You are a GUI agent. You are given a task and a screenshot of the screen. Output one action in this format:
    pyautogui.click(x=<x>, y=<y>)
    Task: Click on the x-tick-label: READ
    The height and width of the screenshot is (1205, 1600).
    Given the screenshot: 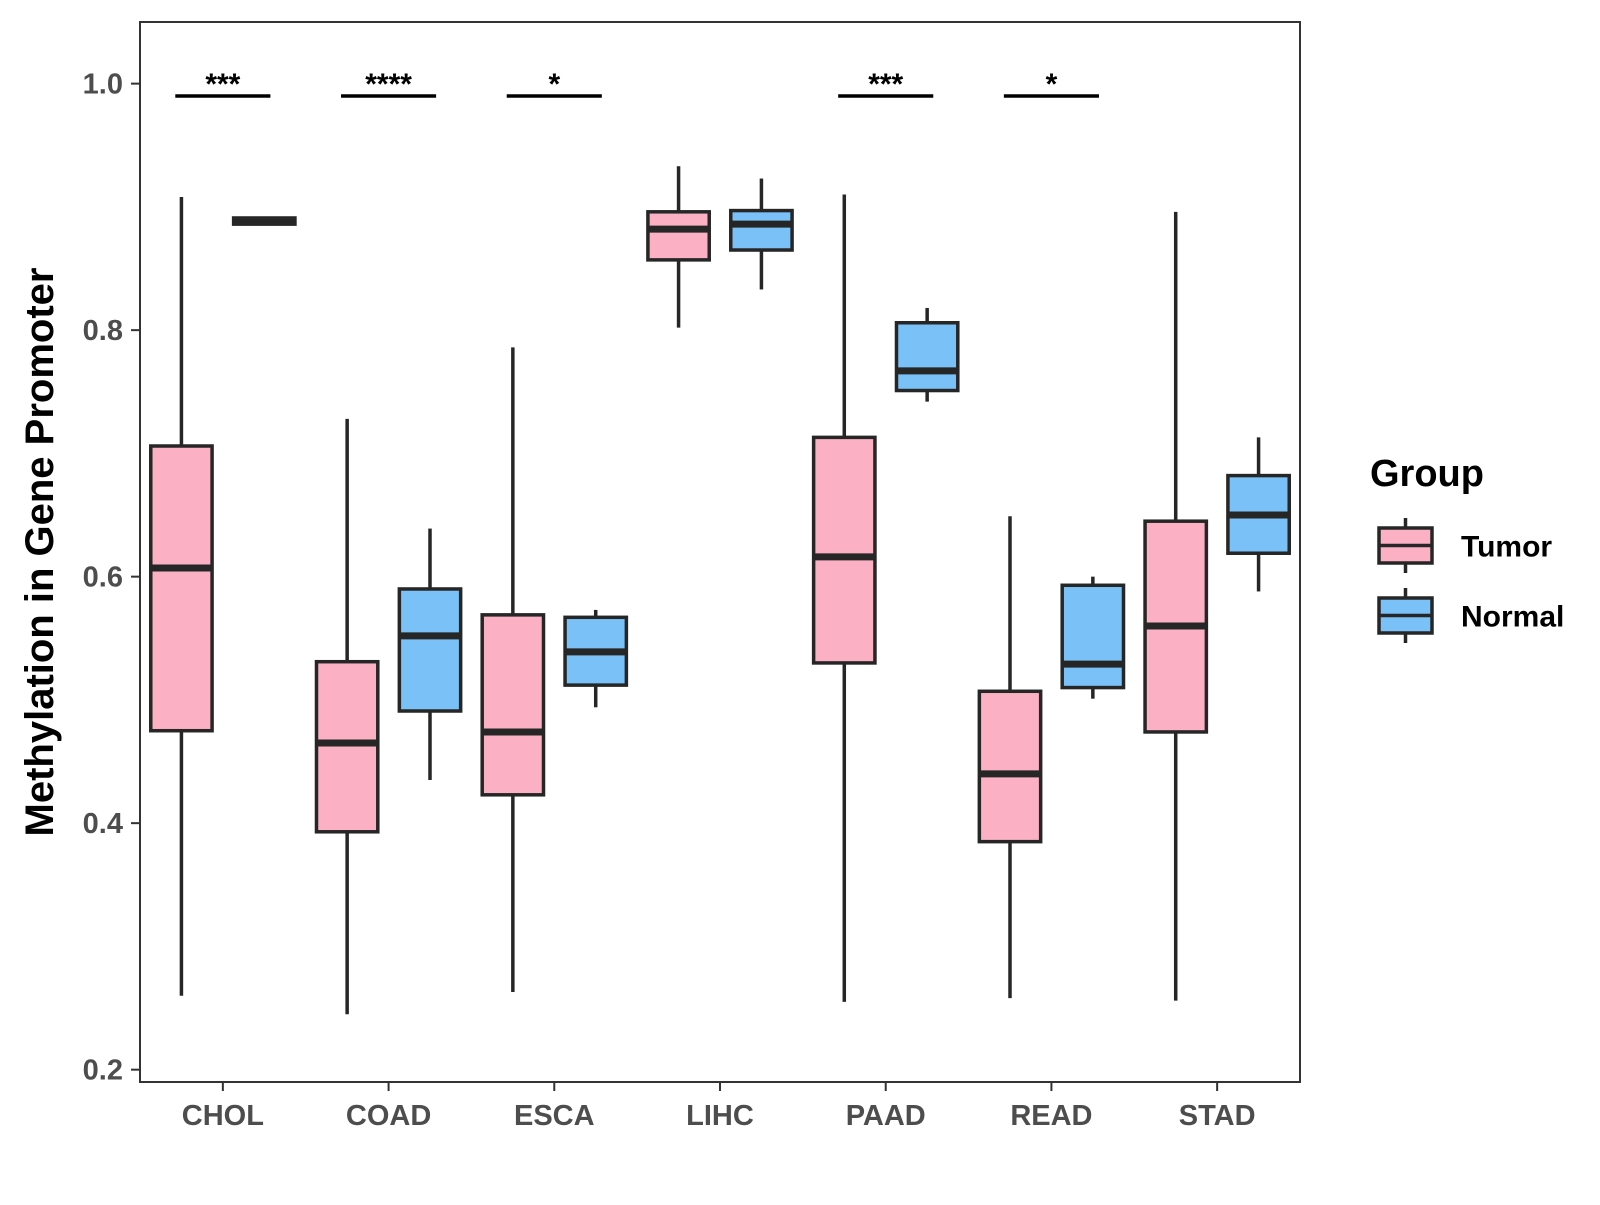 What is the action you would take?
    pyautogui.click(x=1051, y=1116)
    